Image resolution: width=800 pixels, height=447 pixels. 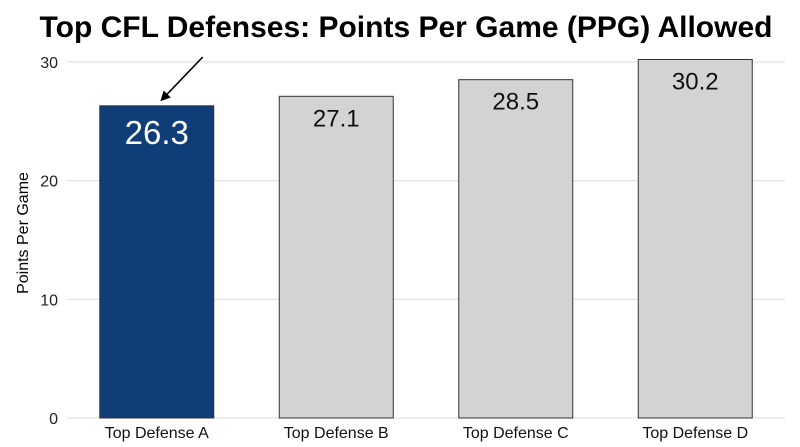 I want to click on y-axis-ticks: 0 10 20 30, so click(x=49, y=241).